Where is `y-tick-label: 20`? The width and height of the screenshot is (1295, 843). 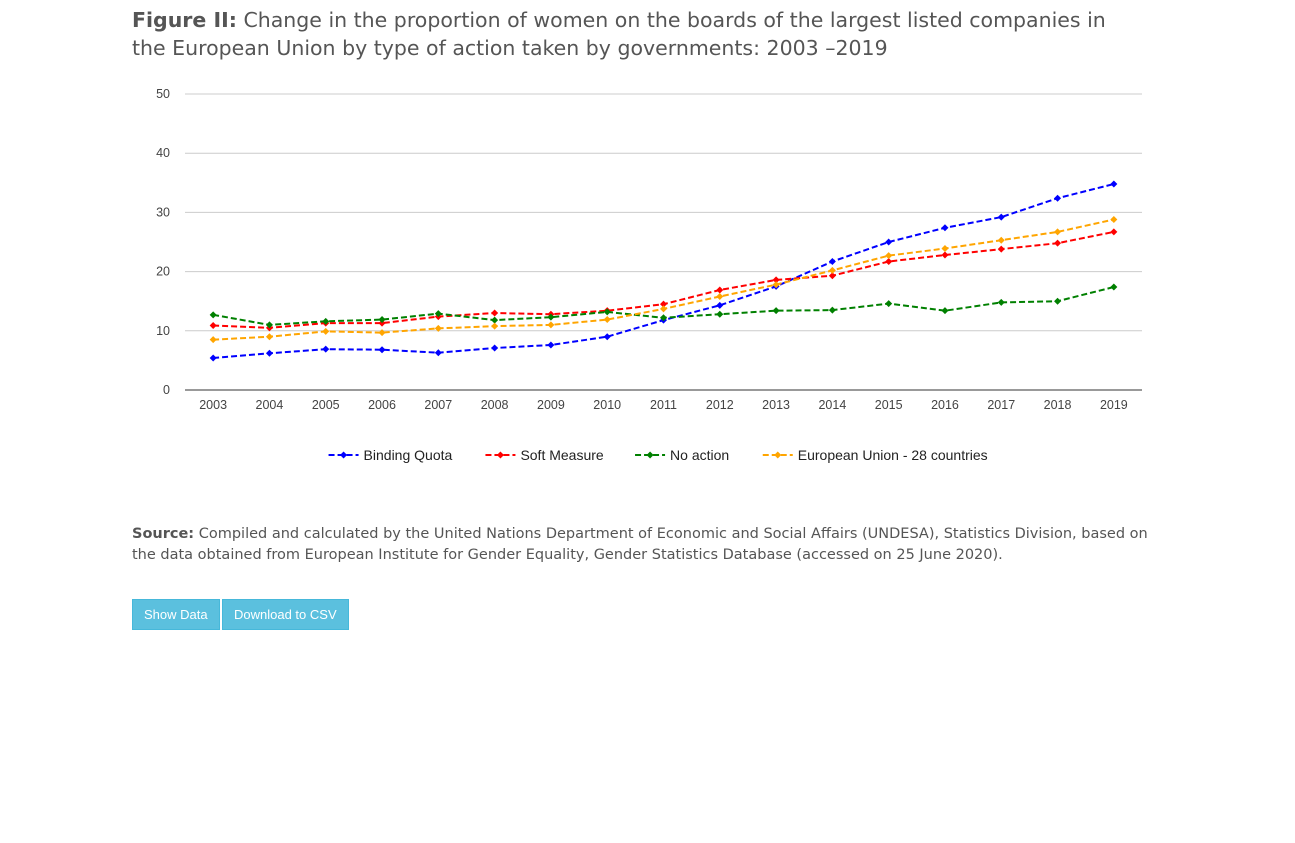
y-tick-label: 20 is located at coordinates (163, 272).